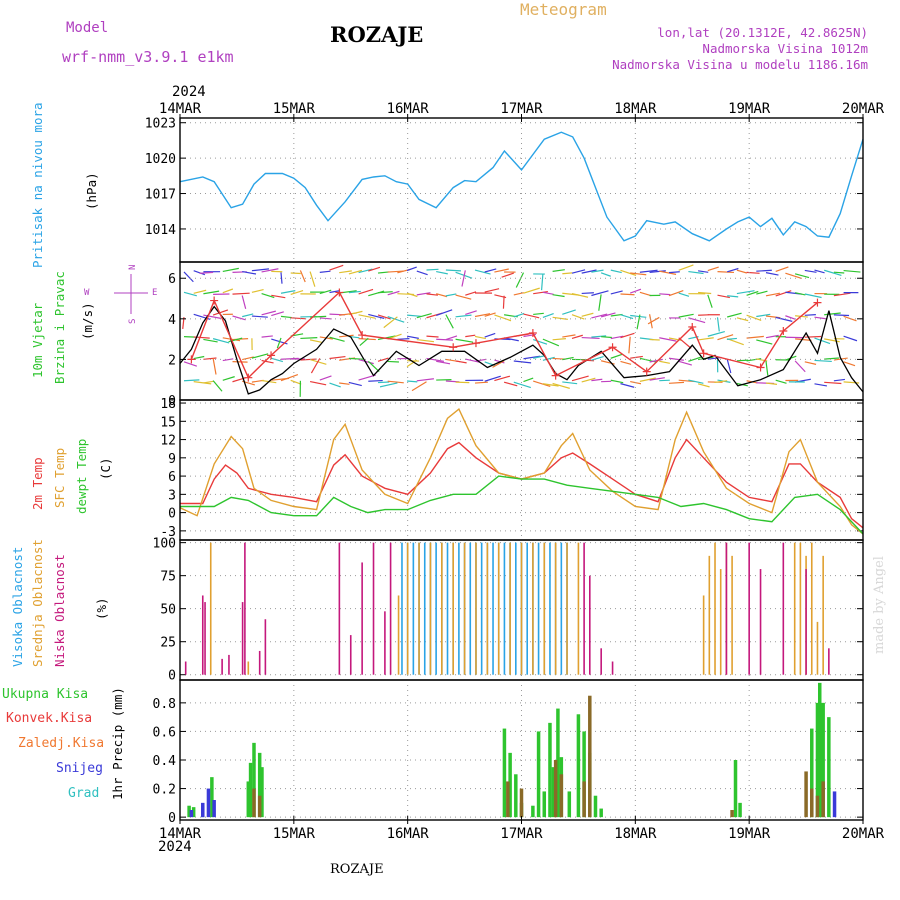  Describe the element at coordinates (521, 350) in the screenshot. I see `series-line-mean` at that location.